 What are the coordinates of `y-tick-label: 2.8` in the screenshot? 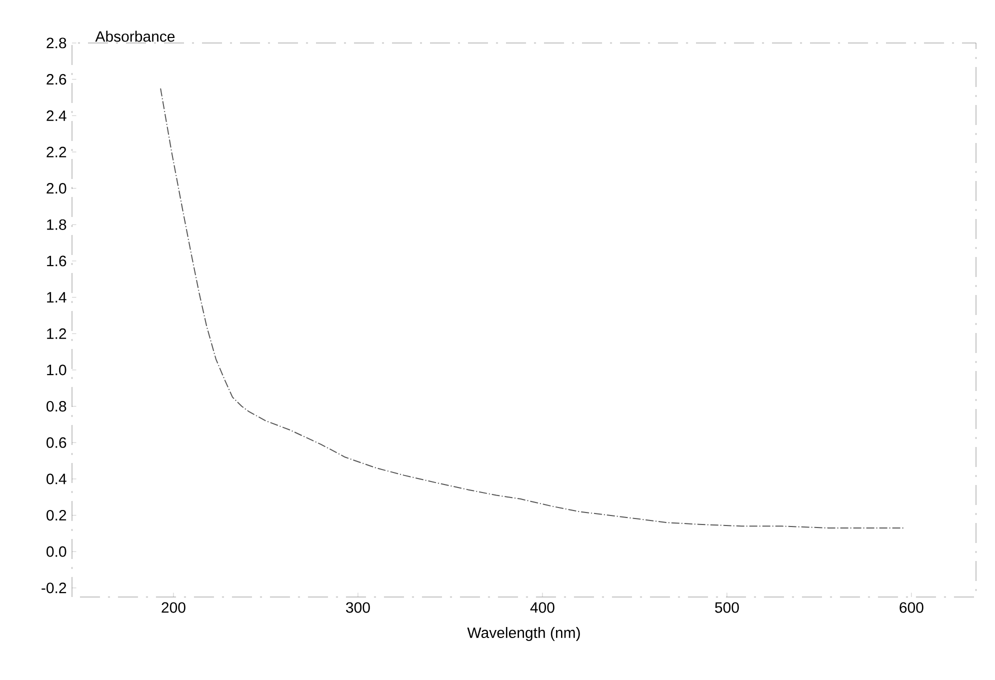 It's located at (56, 43).